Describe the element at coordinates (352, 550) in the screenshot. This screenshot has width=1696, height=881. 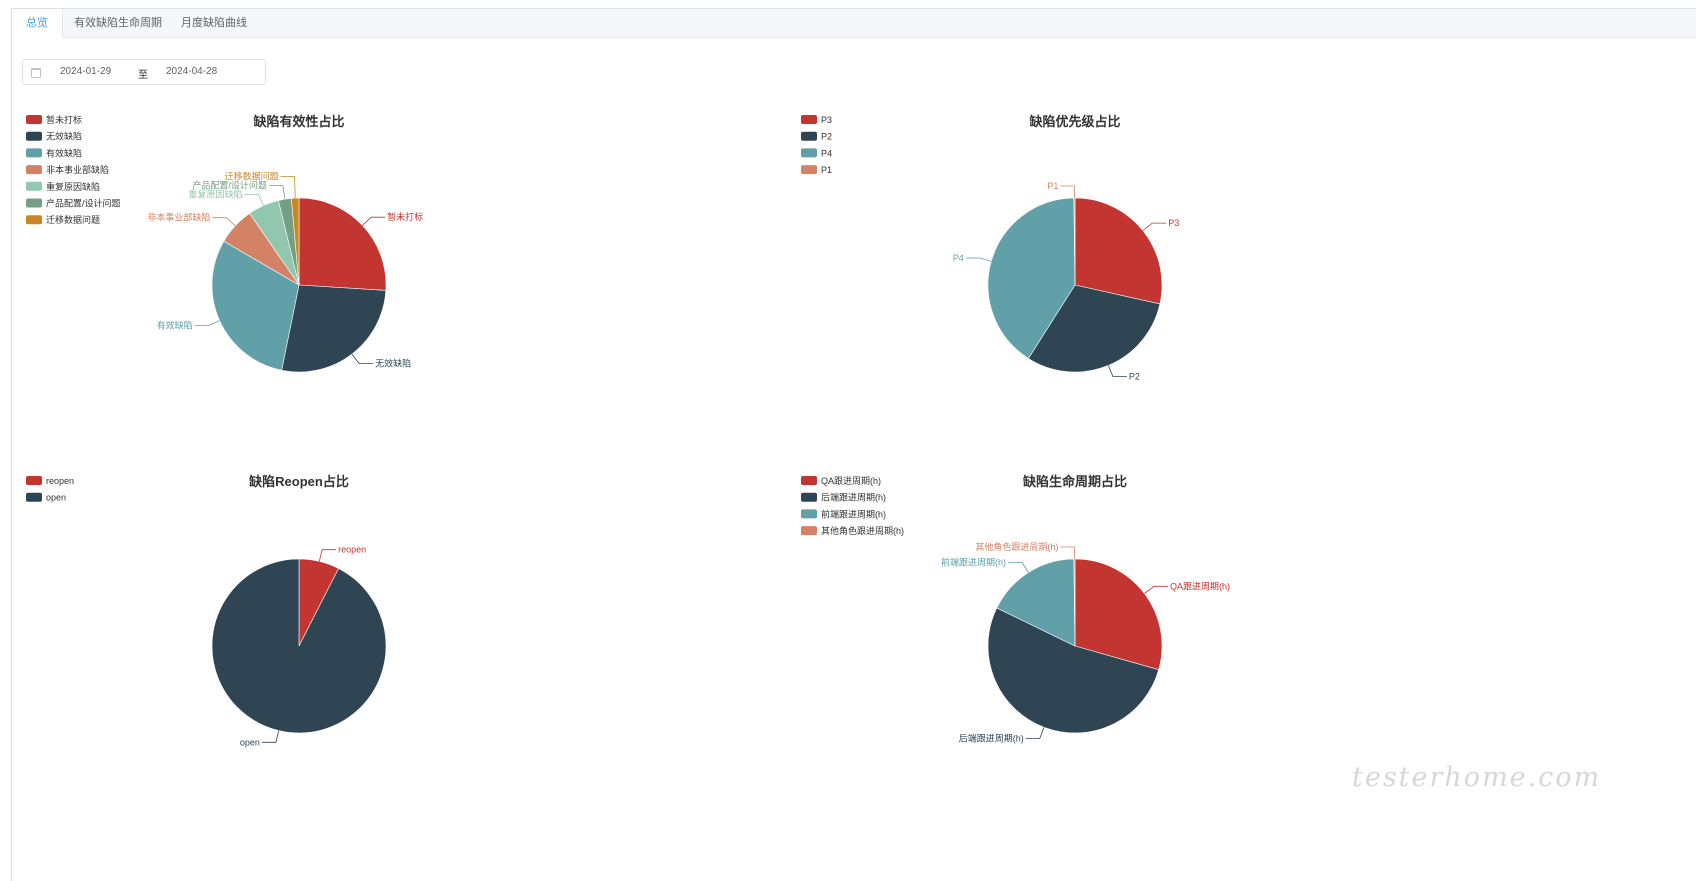
I see `slice-label: reopen` at that location.